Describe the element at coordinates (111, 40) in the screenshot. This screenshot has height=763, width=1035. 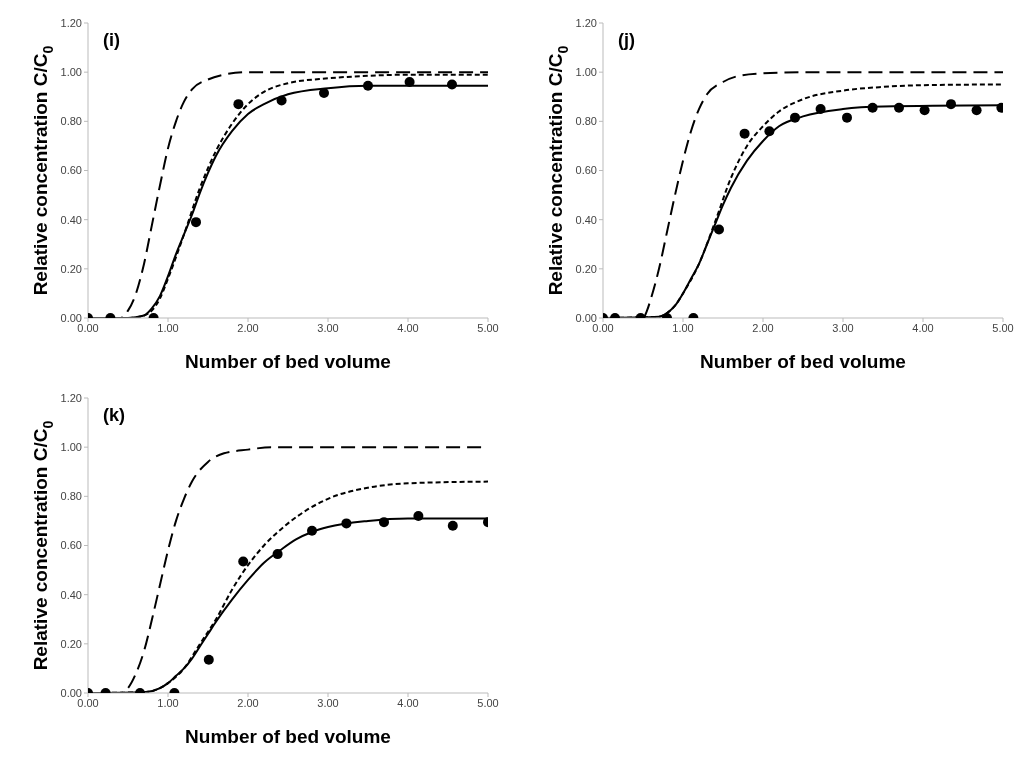
I see `annotation: (i)` at that location.